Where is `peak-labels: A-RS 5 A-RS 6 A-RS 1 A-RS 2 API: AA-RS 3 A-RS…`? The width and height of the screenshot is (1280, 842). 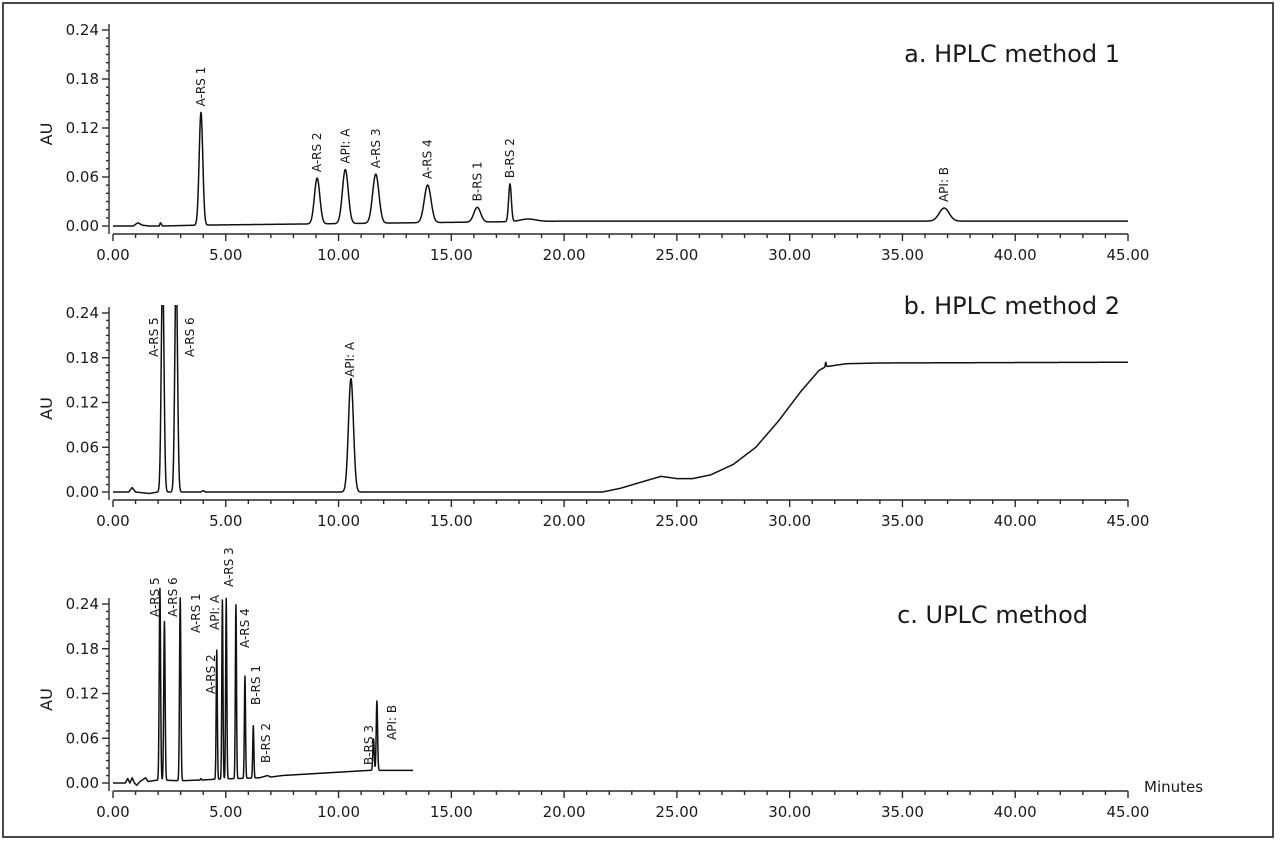 peak-labels: A-RS 5 A-RS 6 A-RS 1 A-RS 2 API: AA-RS 3 A-RS… is located at coordinates (273, 656).